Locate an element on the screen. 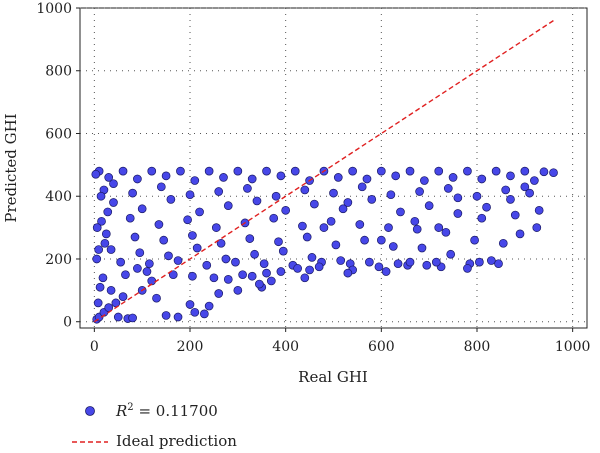 This screenshot has width=600, height=453. x-tick-label: 400 is located at coordinates (285, 347).